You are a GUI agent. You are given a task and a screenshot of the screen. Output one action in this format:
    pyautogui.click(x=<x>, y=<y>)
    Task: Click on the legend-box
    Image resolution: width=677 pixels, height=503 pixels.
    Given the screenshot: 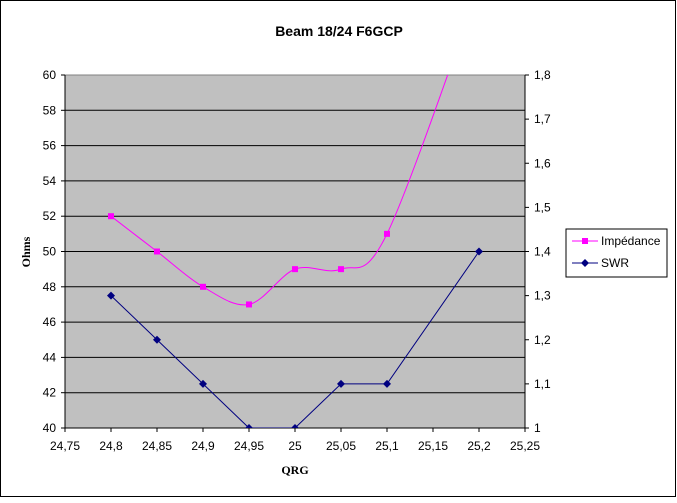 What is the action you would take?
    pyautogui.click(x=616, y=253)
    